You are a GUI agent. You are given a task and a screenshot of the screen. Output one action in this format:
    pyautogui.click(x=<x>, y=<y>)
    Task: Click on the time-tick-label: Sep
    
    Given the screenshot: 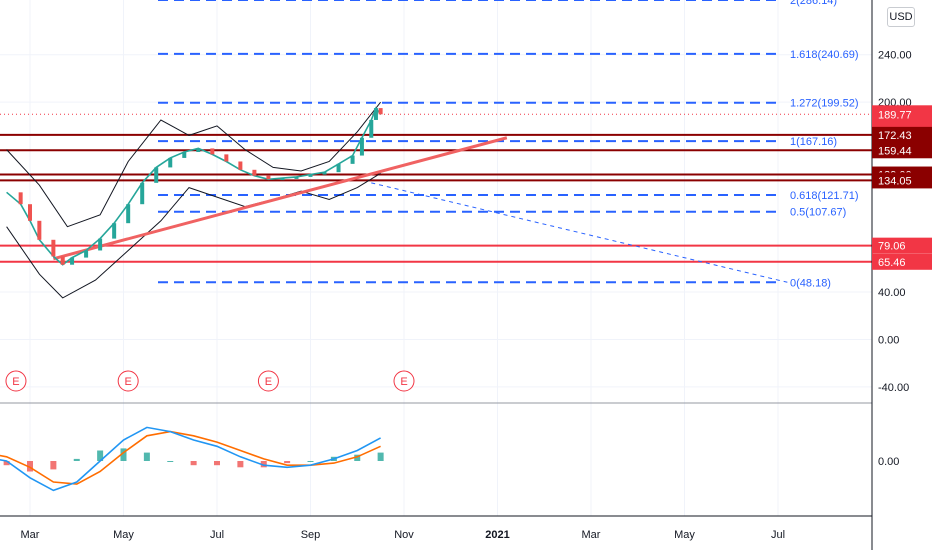 What is the action you would take?
    pyautogui.click(x=311, y=535)
    